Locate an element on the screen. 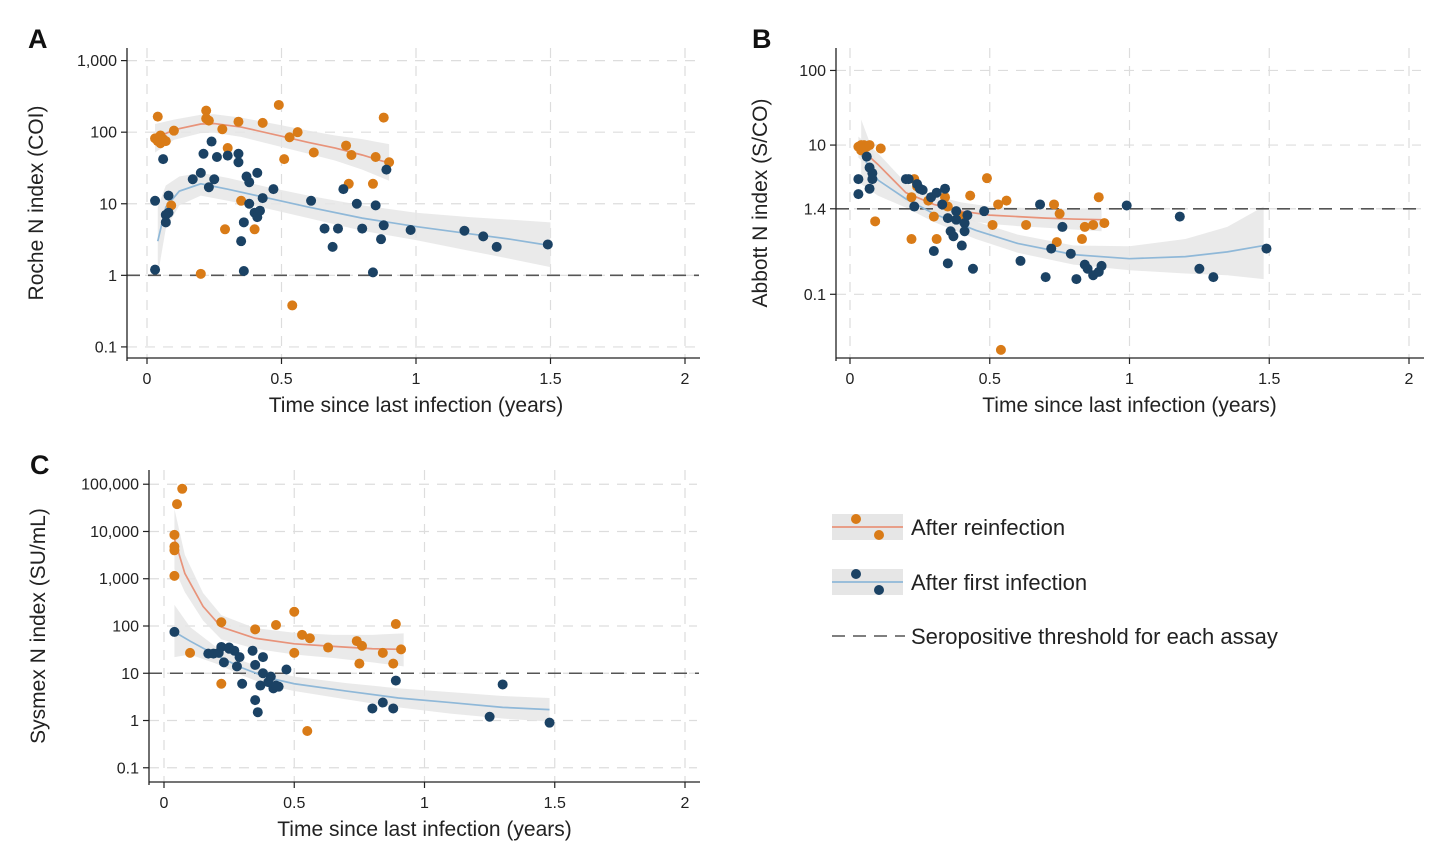 The height and width of the screenshot is (868, 1456). y-tick-label: 100 is located at coordinates (812, 71).